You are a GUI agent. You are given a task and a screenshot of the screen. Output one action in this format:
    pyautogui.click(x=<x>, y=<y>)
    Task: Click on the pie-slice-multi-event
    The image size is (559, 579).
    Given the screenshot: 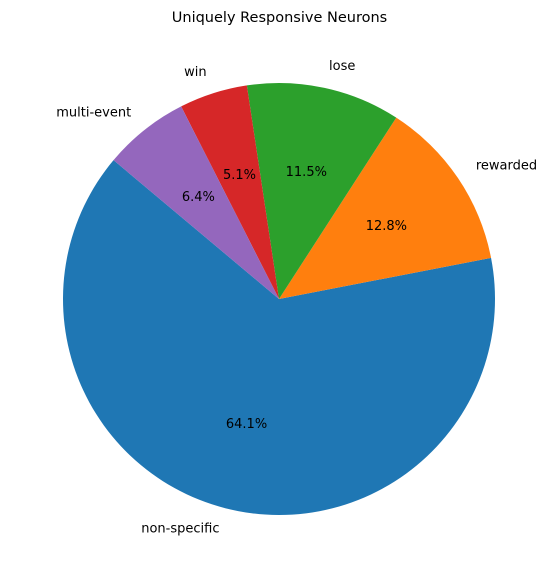 What is the action you would take?
    pyautogui.click(x=196, y=202)
    